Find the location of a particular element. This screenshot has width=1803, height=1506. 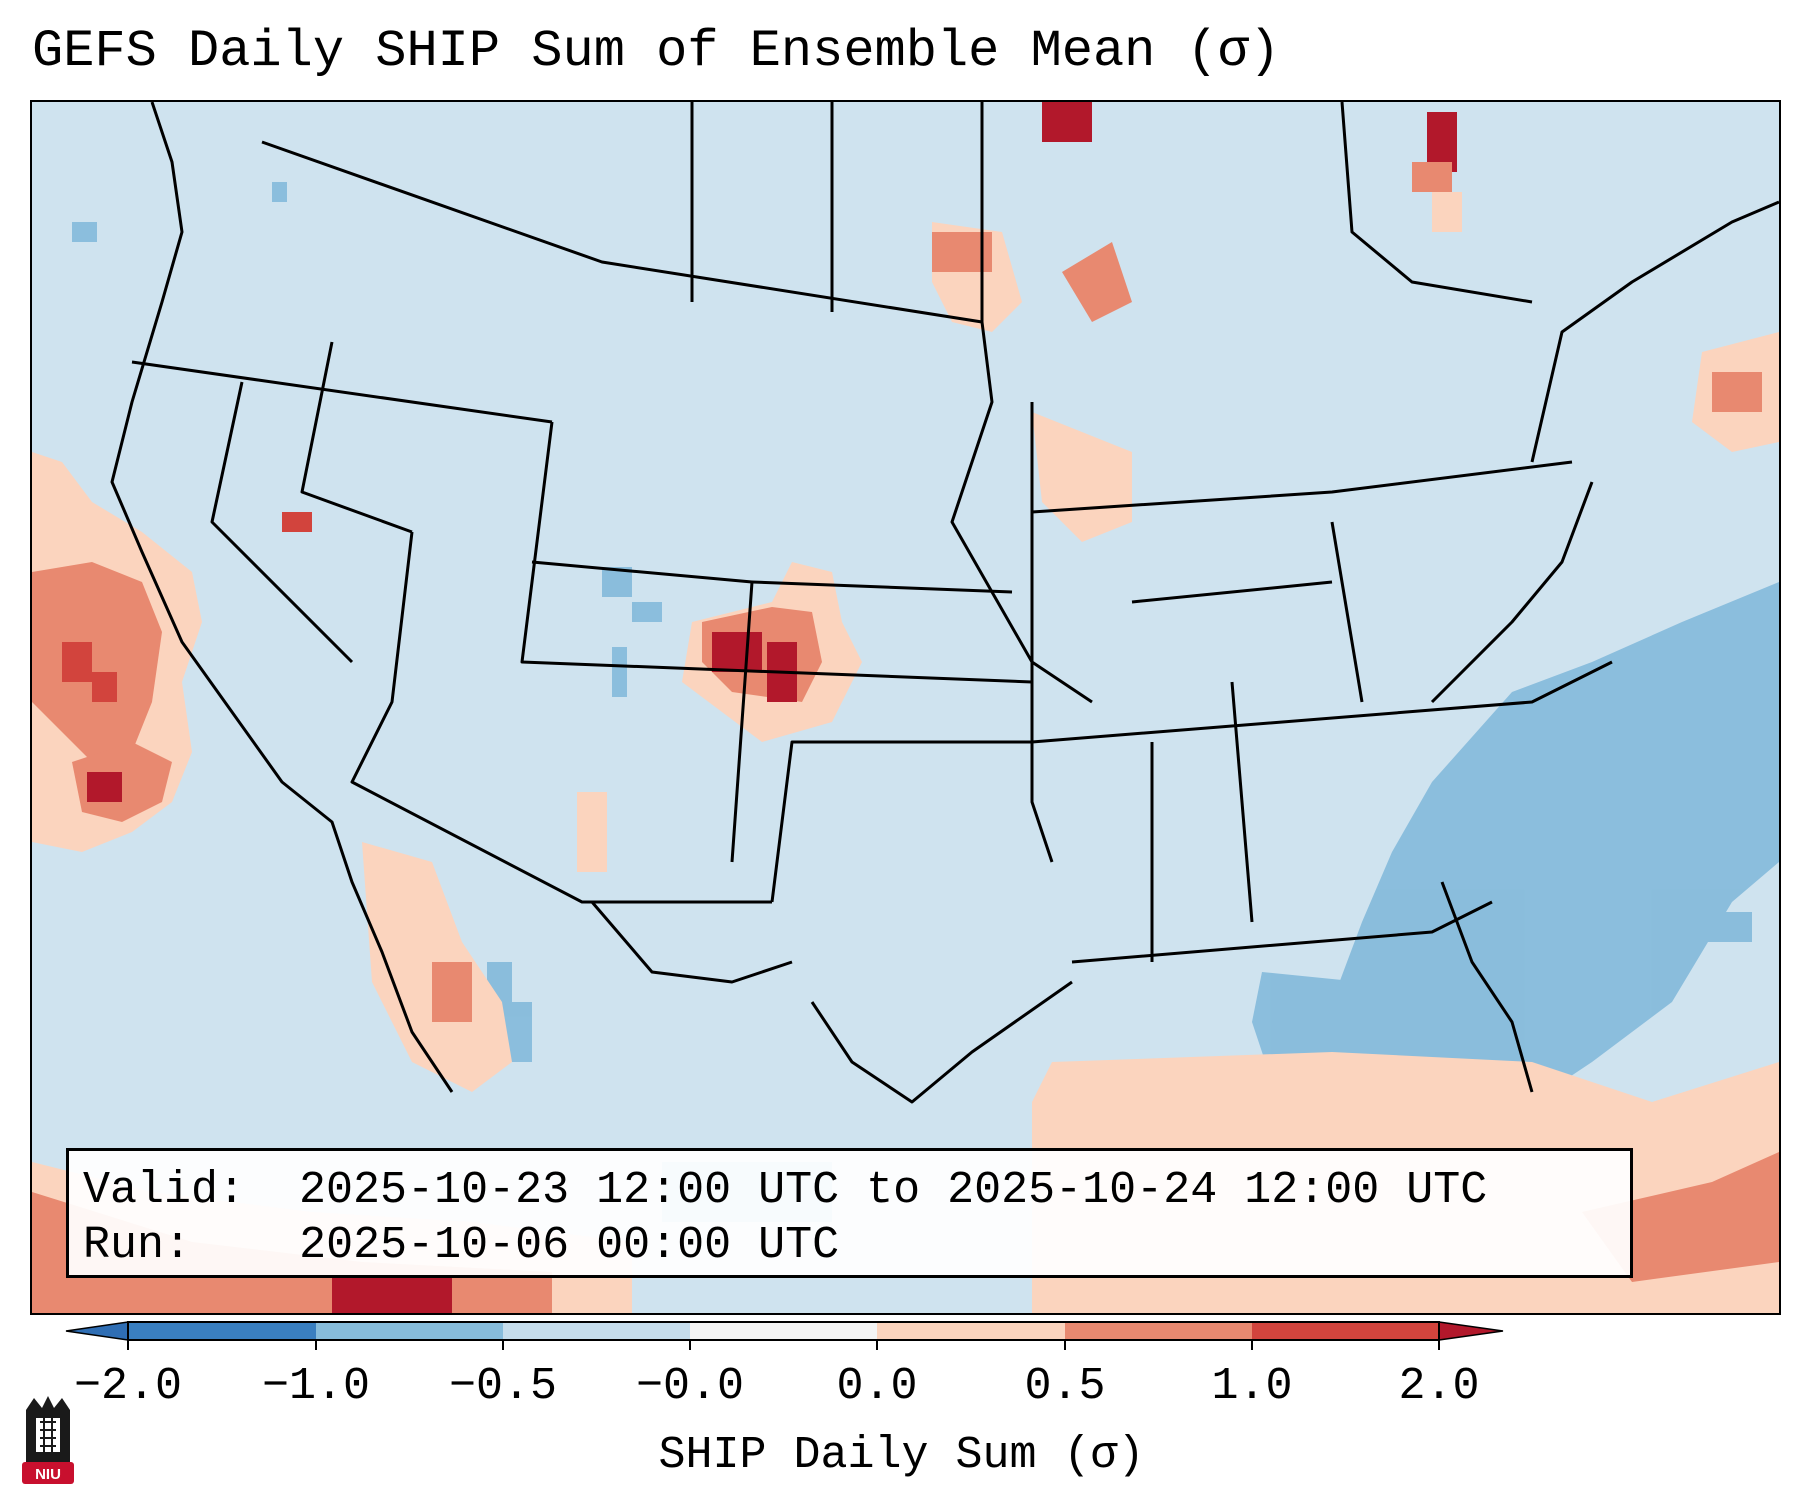

niu-logo: NIU is located at coordinates (48, 1440).